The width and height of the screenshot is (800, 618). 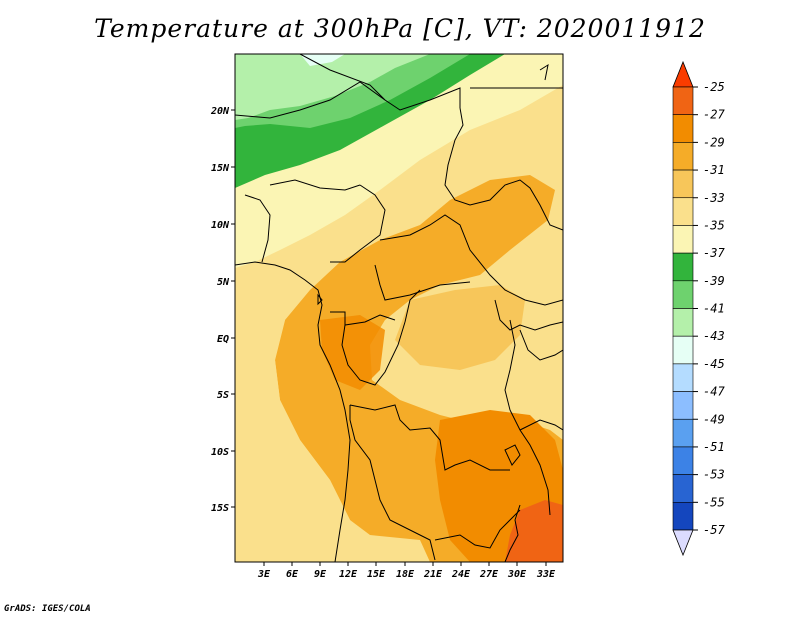 I want to click on colorbar-label: -51, so click(x=714, y=447).